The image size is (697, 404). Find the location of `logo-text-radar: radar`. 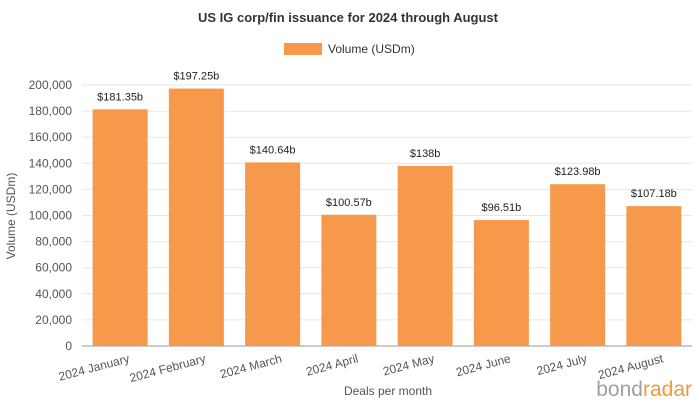

logo-text-radar: radar is located at coordinates (667, 389).